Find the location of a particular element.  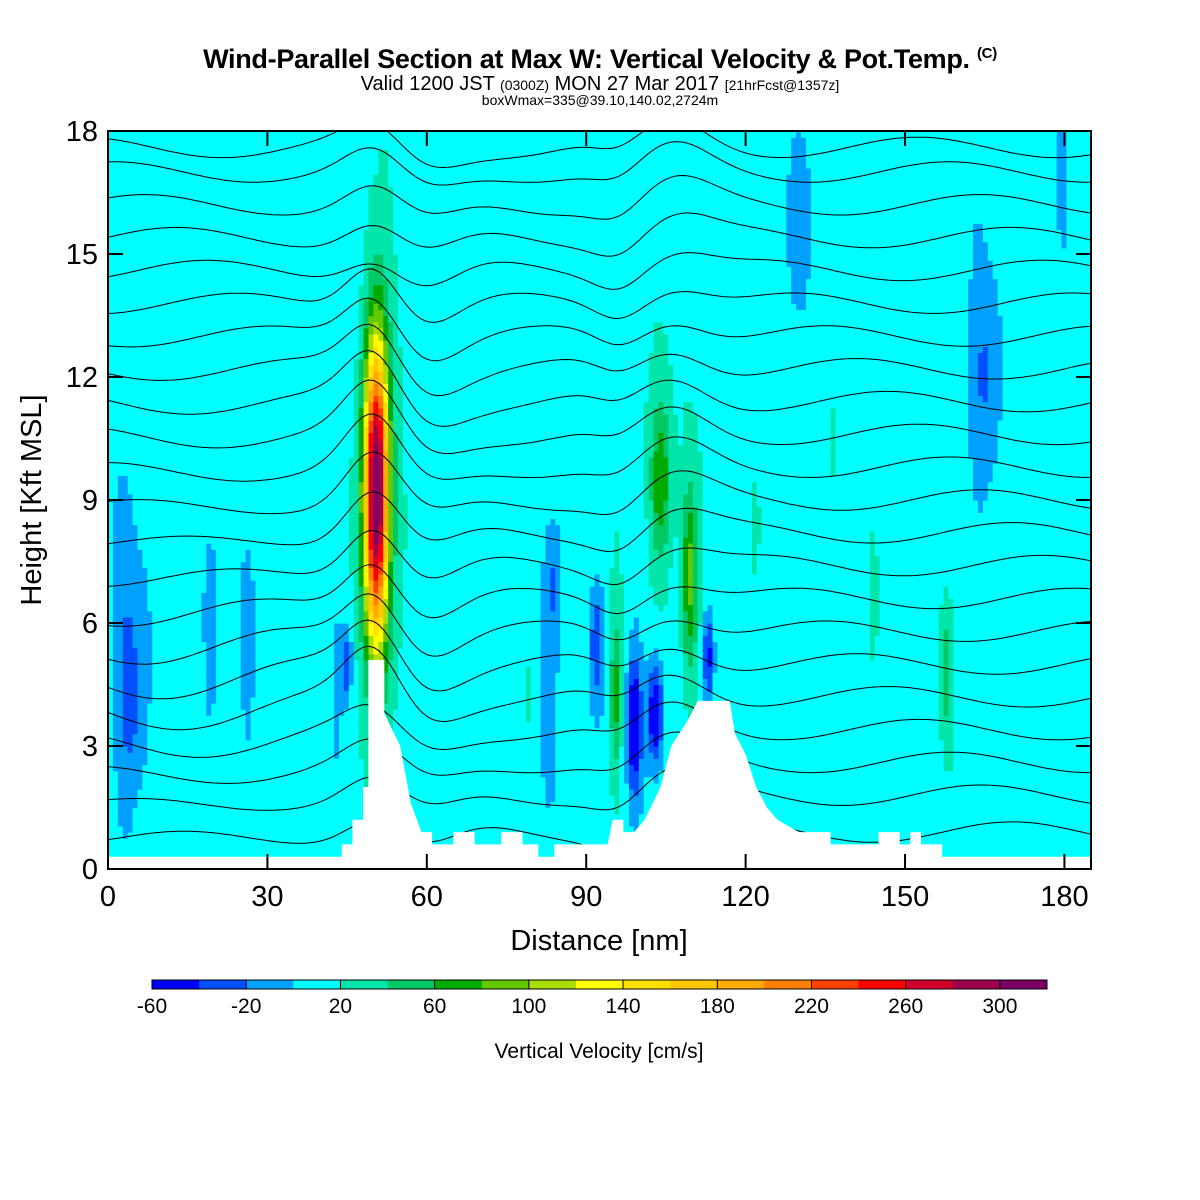

colorbar-tick-label: 60 is located at coordinates (434, 1006).